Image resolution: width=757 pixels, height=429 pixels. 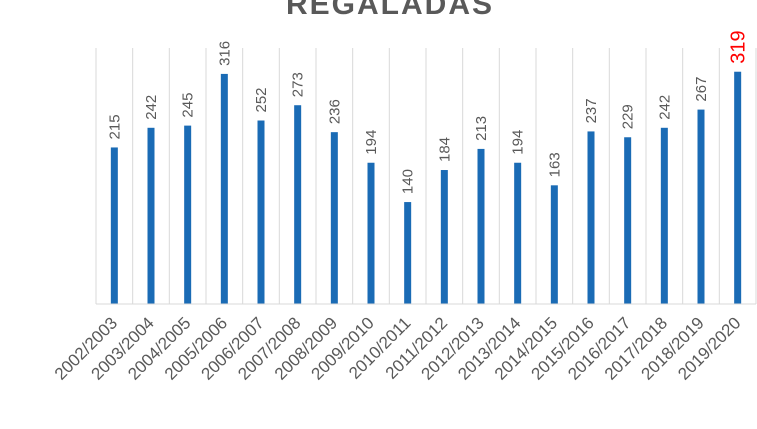 What do you see at coordinates (664, 215) in the screenshot?
I see `bar-2017-2018` at bounding box center [664, 215].